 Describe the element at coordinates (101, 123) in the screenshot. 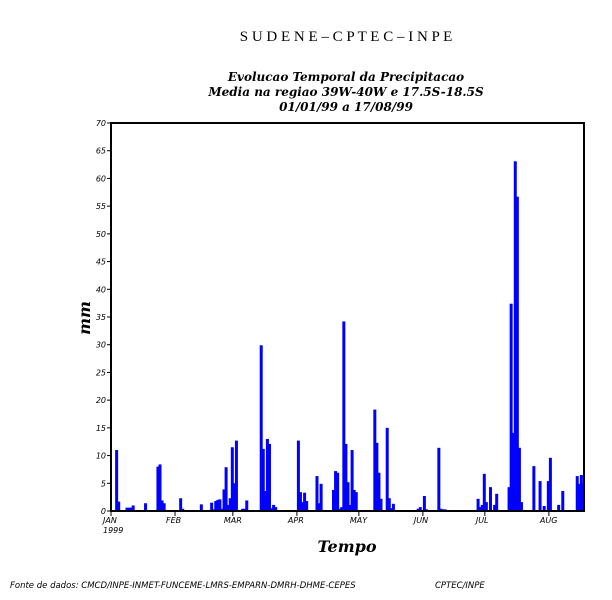

I see `y-tick-label: 70` at that location.